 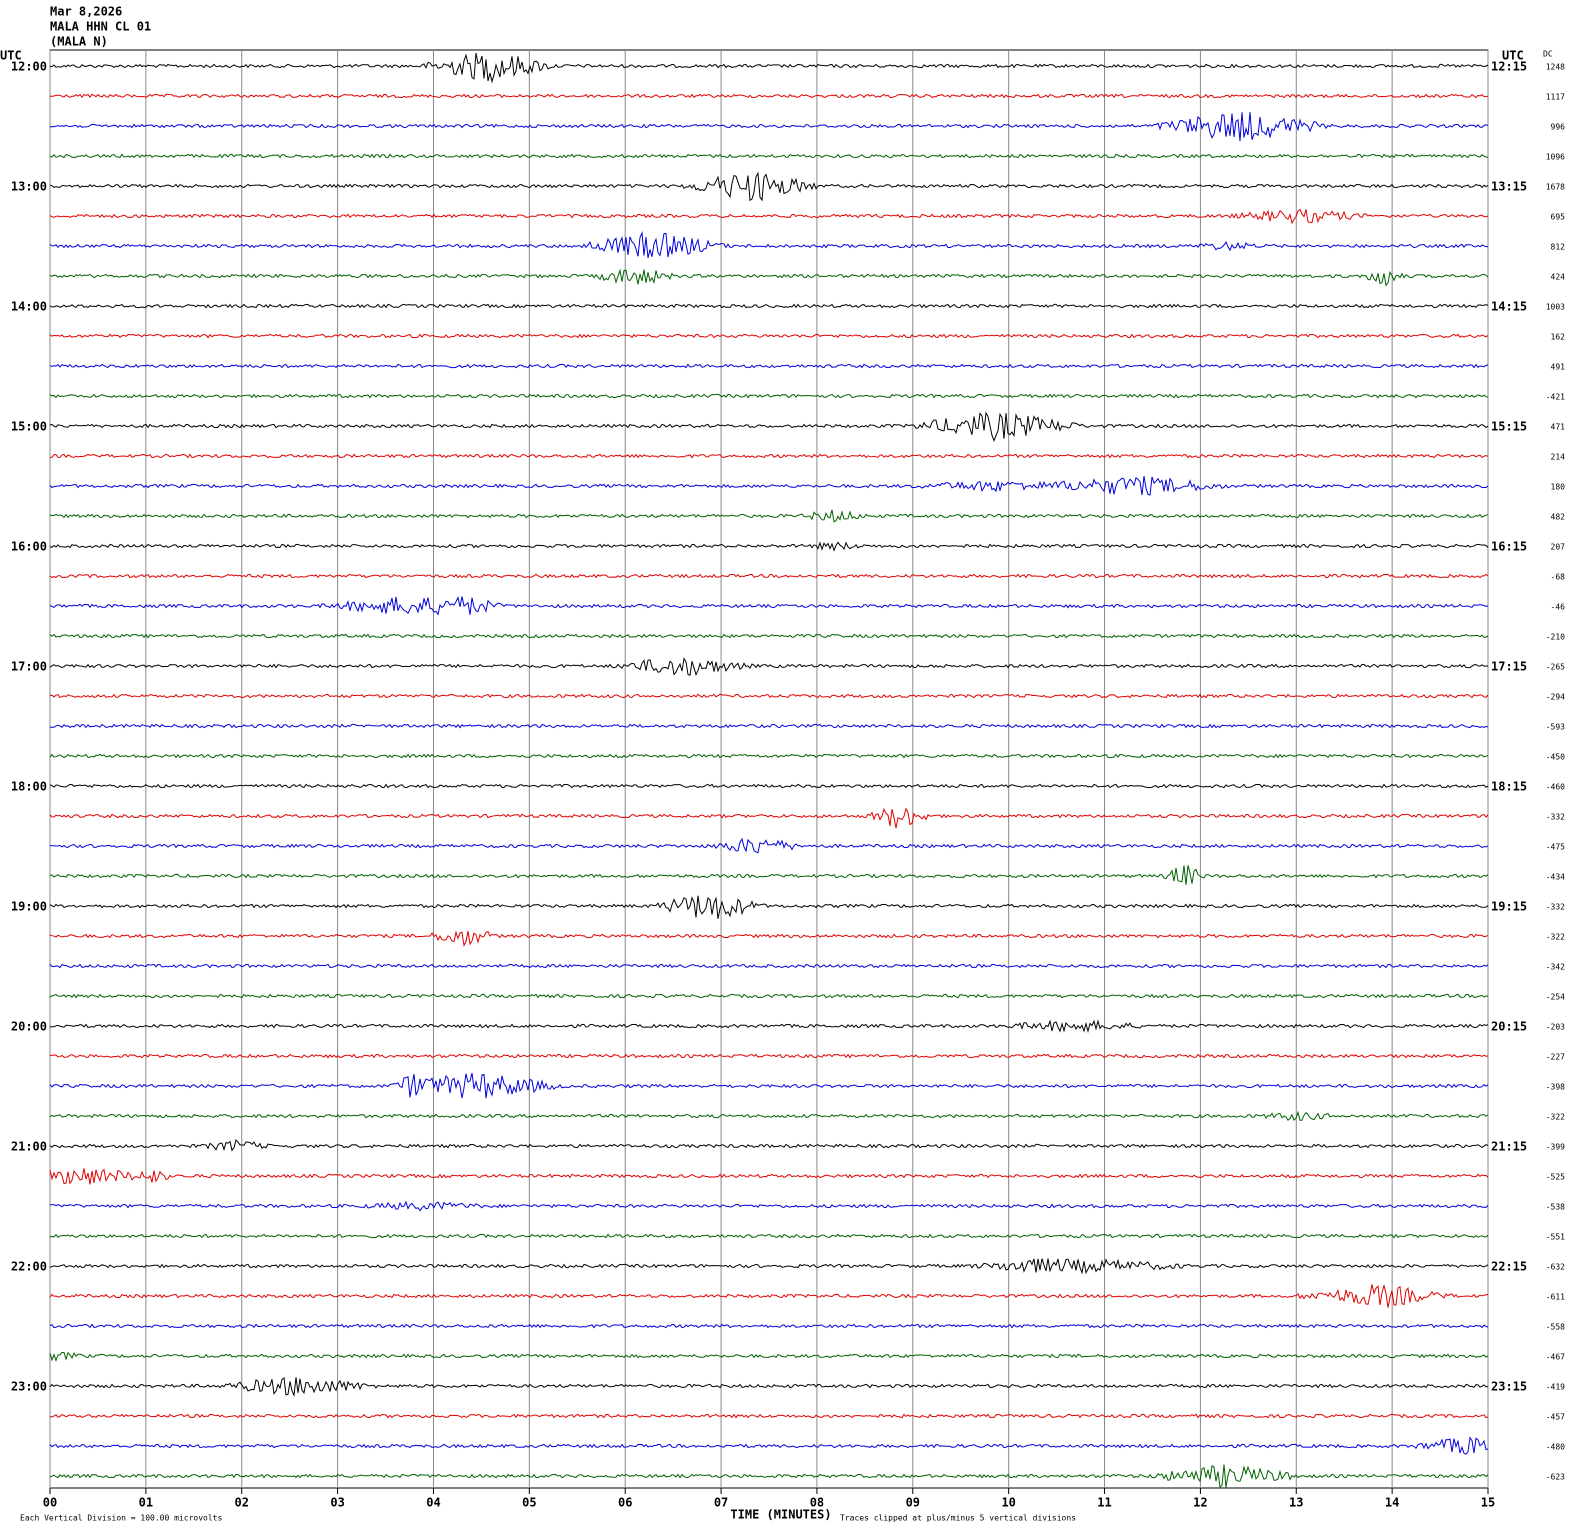 I want to click on dc-value: -294, so click(x=1555, y=697).